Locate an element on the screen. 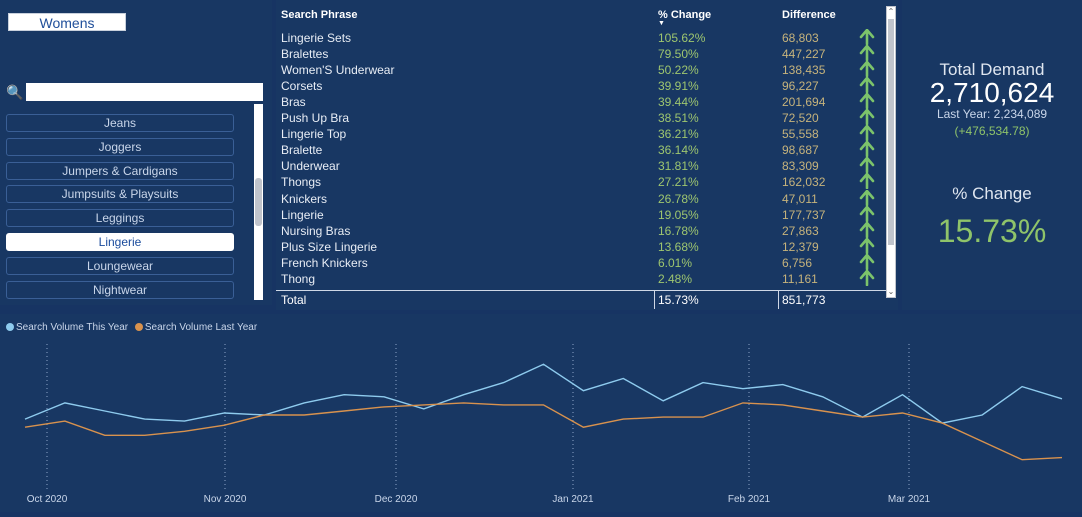 Image resolution: width=1082 pixels, height=517 pixels. cell-pct-change: 39.44% is located at coordinates (678, 102).